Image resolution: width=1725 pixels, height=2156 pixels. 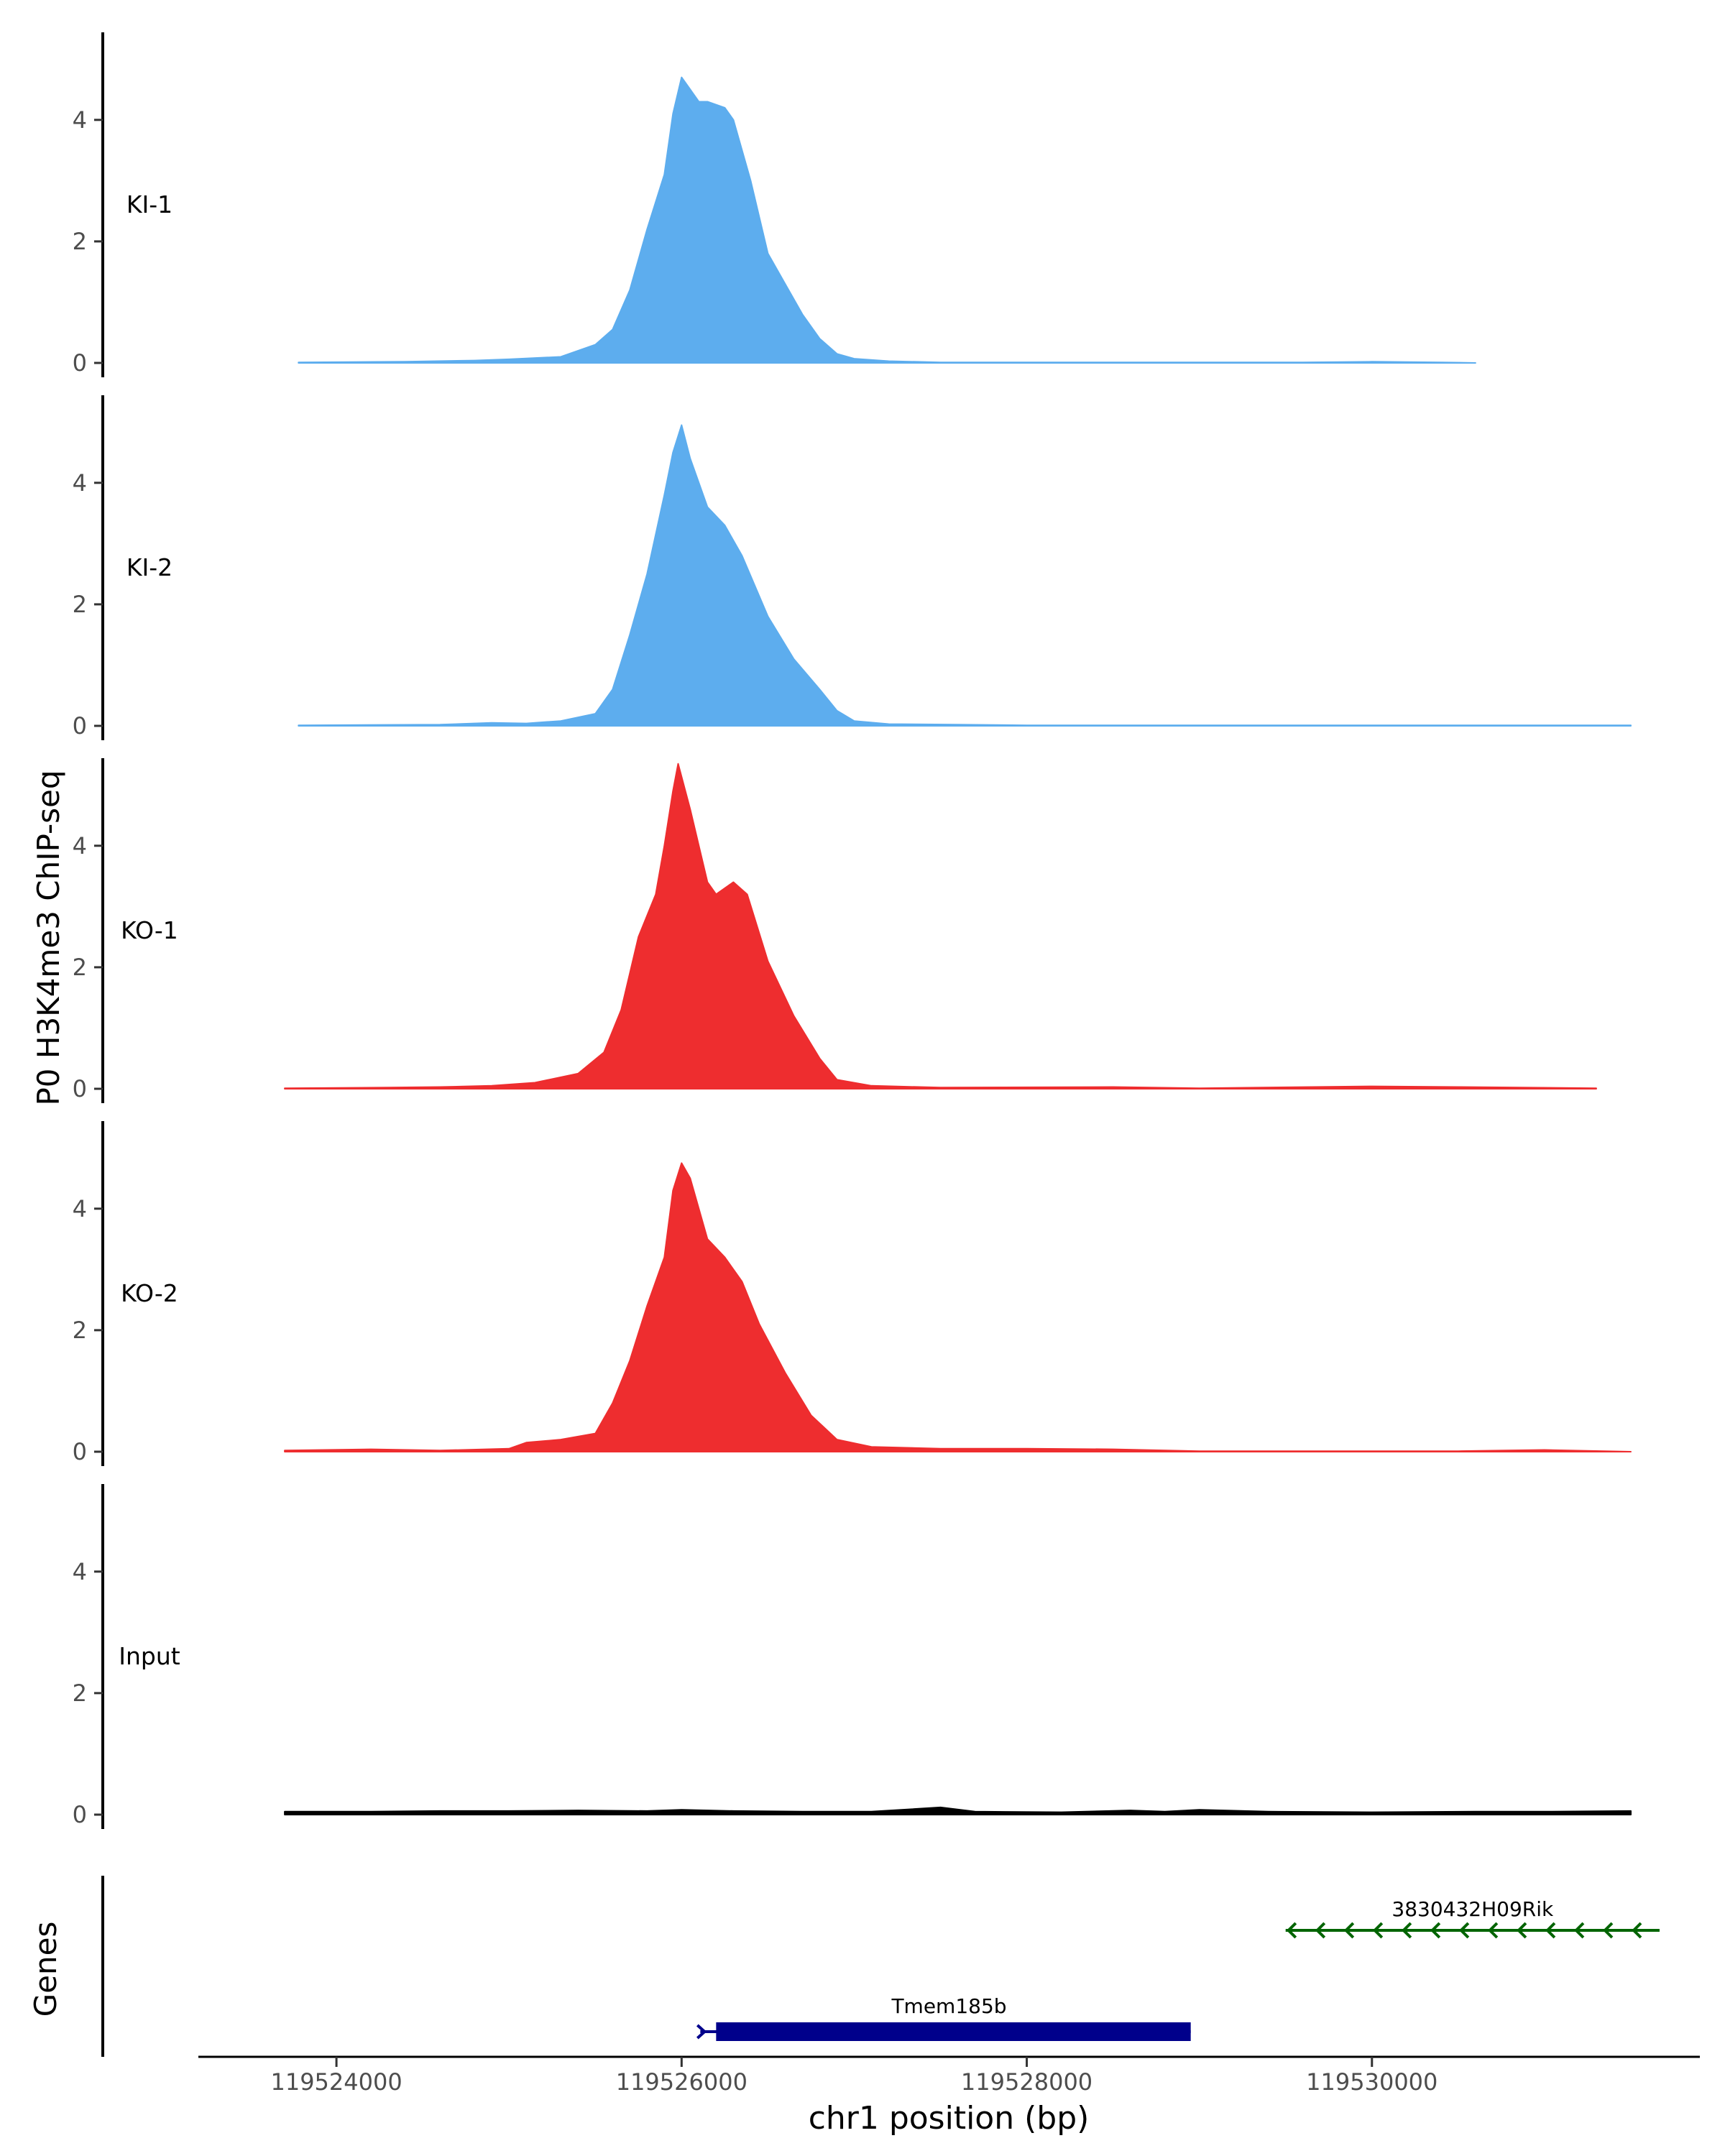 I want to click on gene-tmem185b: Tmem185b, so click(x=943, y=2018).